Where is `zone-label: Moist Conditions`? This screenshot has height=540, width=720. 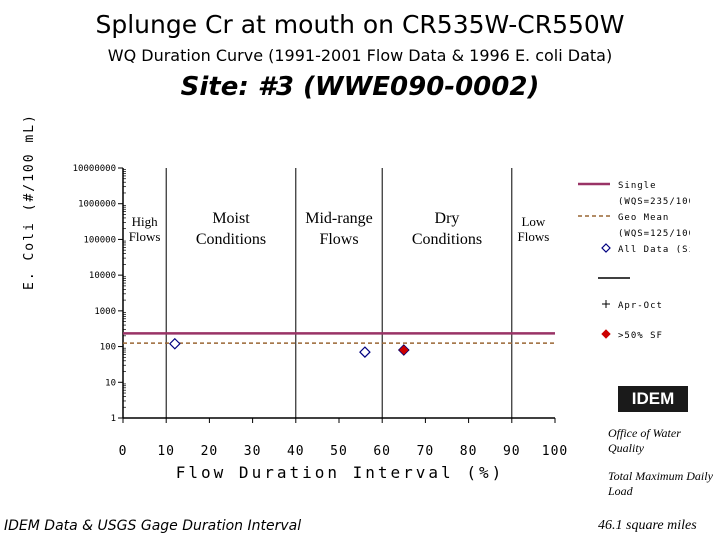
zone-label: Moist Conditions is located at coordinates (231, 229).